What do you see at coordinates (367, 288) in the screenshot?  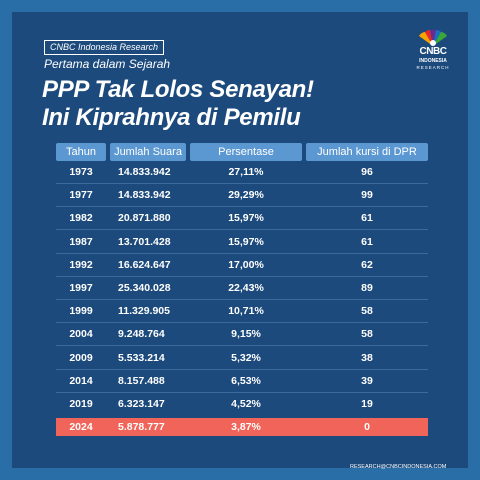 I see `cell-seats: 89` at bounding box center [367, 288].